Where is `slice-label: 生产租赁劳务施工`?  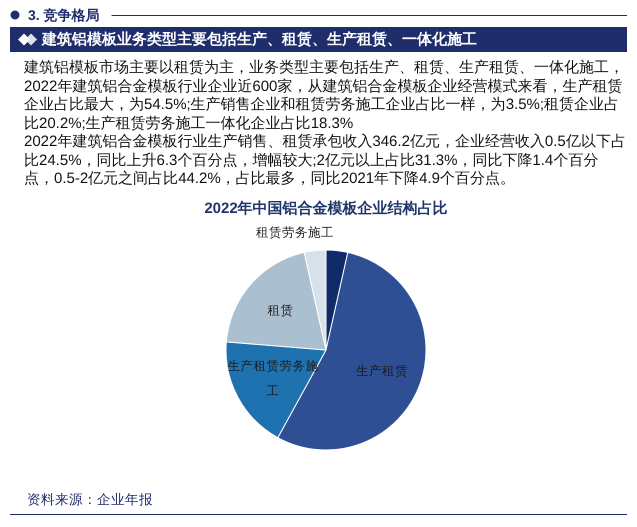
slice-label: 生产租赁劳务施工 is located at coordinates (273, 378).